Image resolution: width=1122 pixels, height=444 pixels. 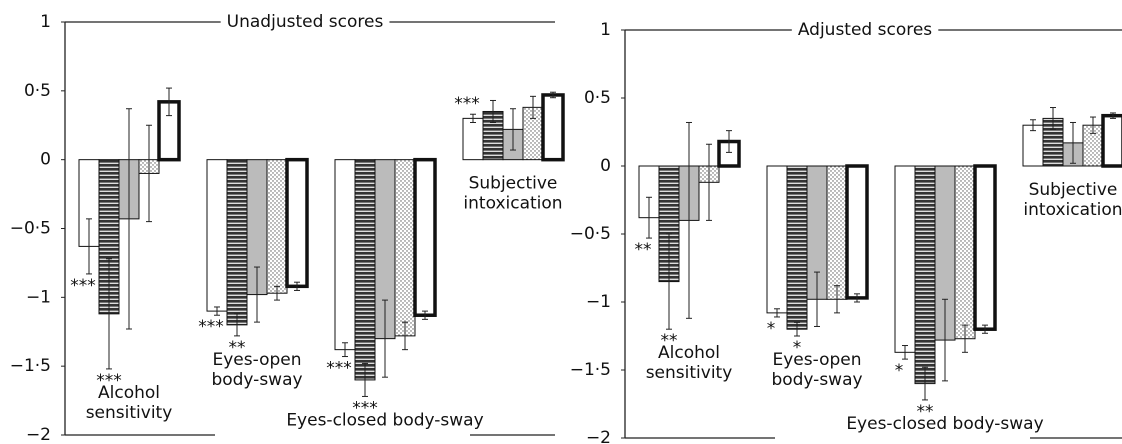 I want to click on chart-title: Unadjusted scores, so click(x=305, y=22).